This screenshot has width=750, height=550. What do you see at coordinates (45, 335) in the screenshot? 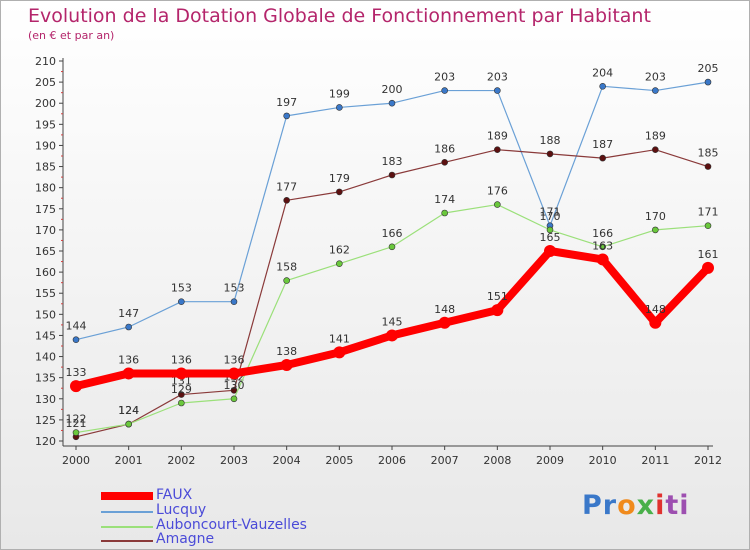
I see `y-tick-label: 145` at bounding box center [45, 335].